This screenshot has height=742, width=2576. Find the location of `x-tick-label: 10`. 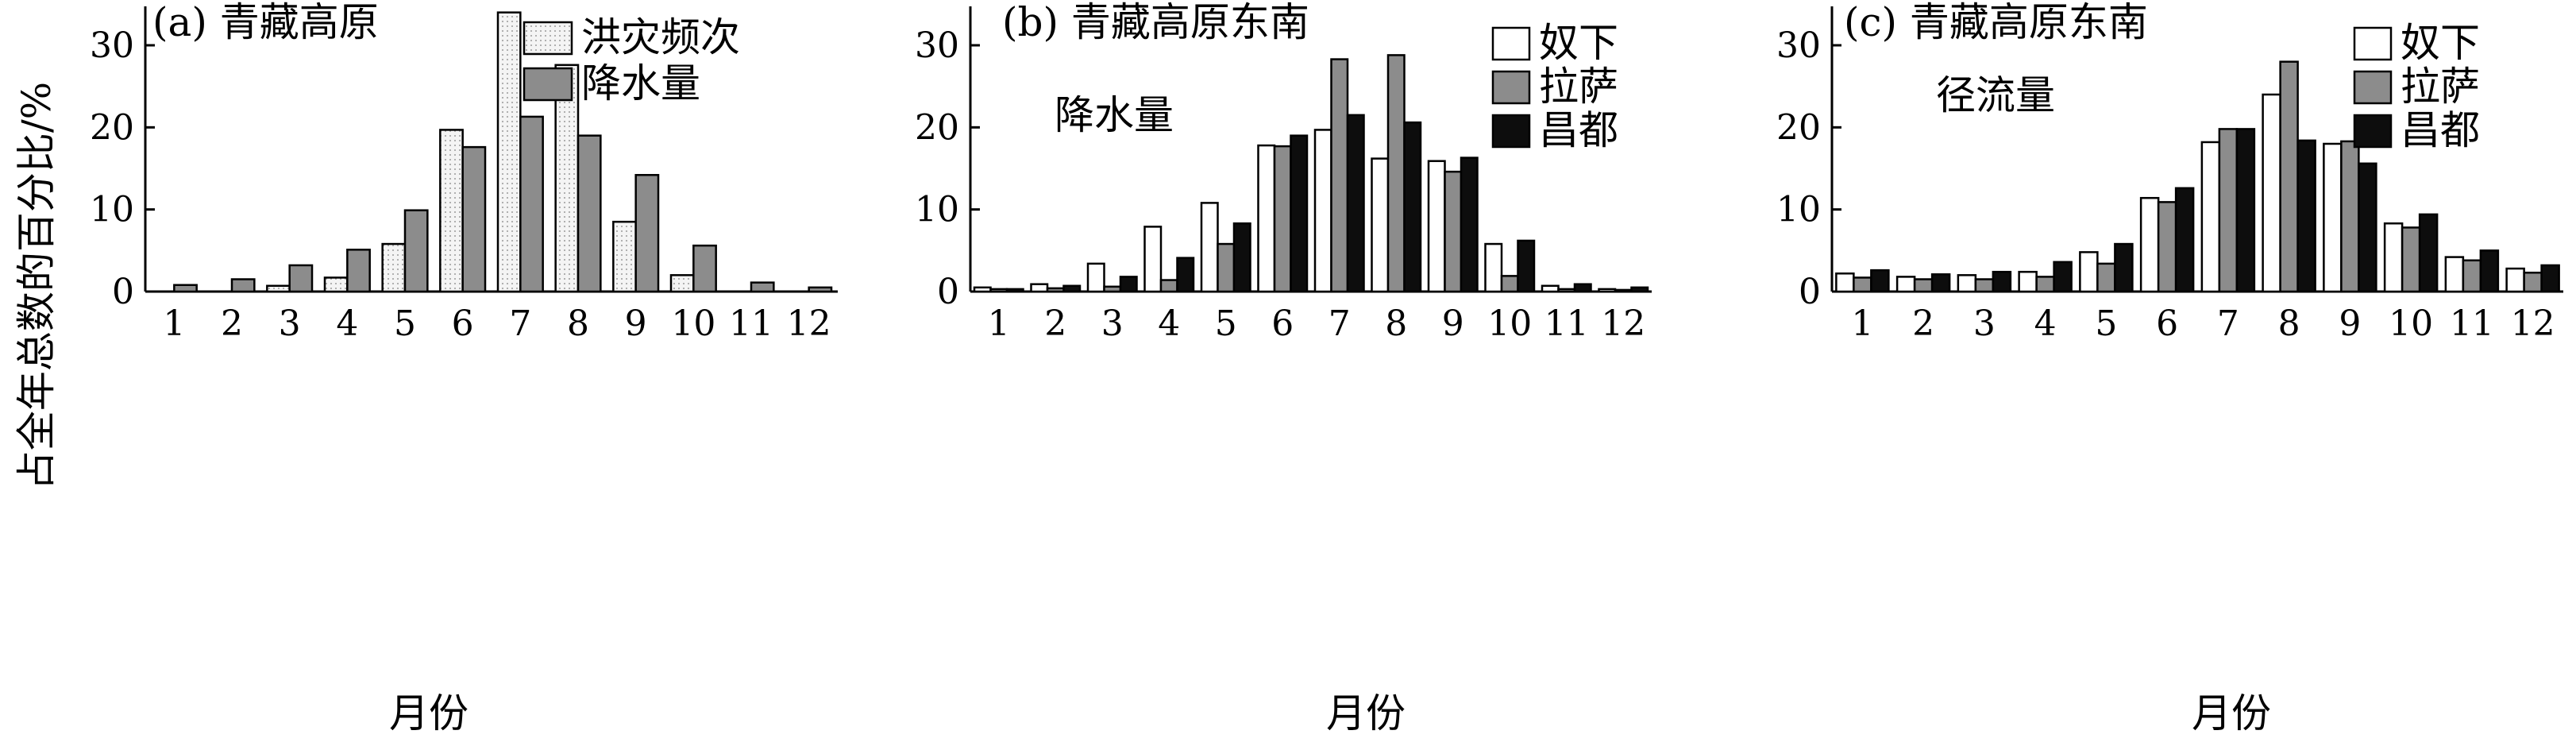

x-tick-label: 10 is located at coordinates (1509, 324).